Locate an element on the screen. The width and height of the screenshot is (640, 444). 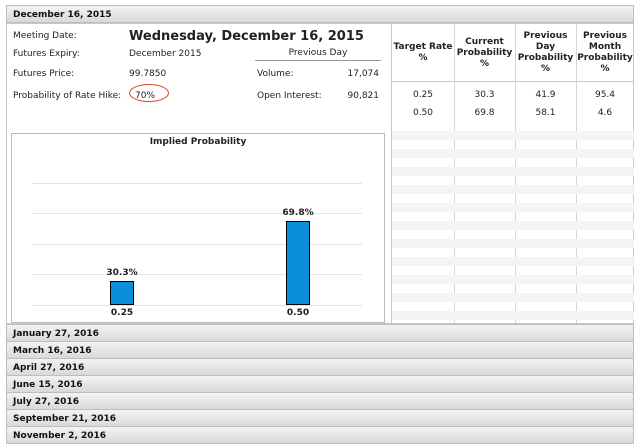
header-current-probability: Current Probability % is located at coordinates (484, 52).